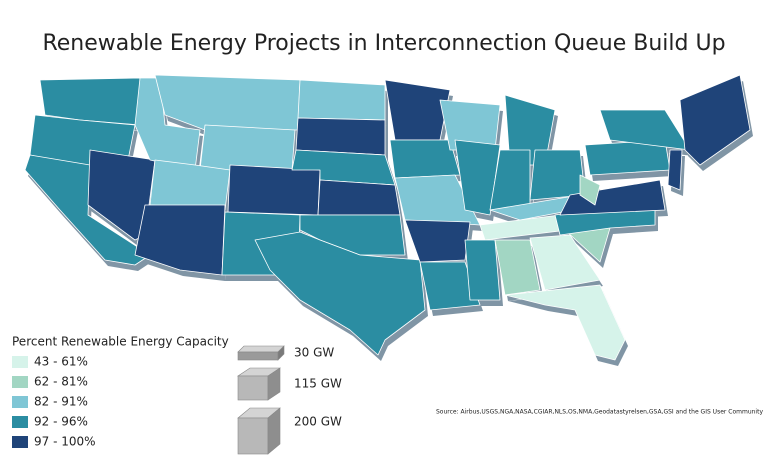  What do you see at coordinates (314, 353) in the screenshot?
I see `size-label: 30 GW` at bounding box center [314, 353].